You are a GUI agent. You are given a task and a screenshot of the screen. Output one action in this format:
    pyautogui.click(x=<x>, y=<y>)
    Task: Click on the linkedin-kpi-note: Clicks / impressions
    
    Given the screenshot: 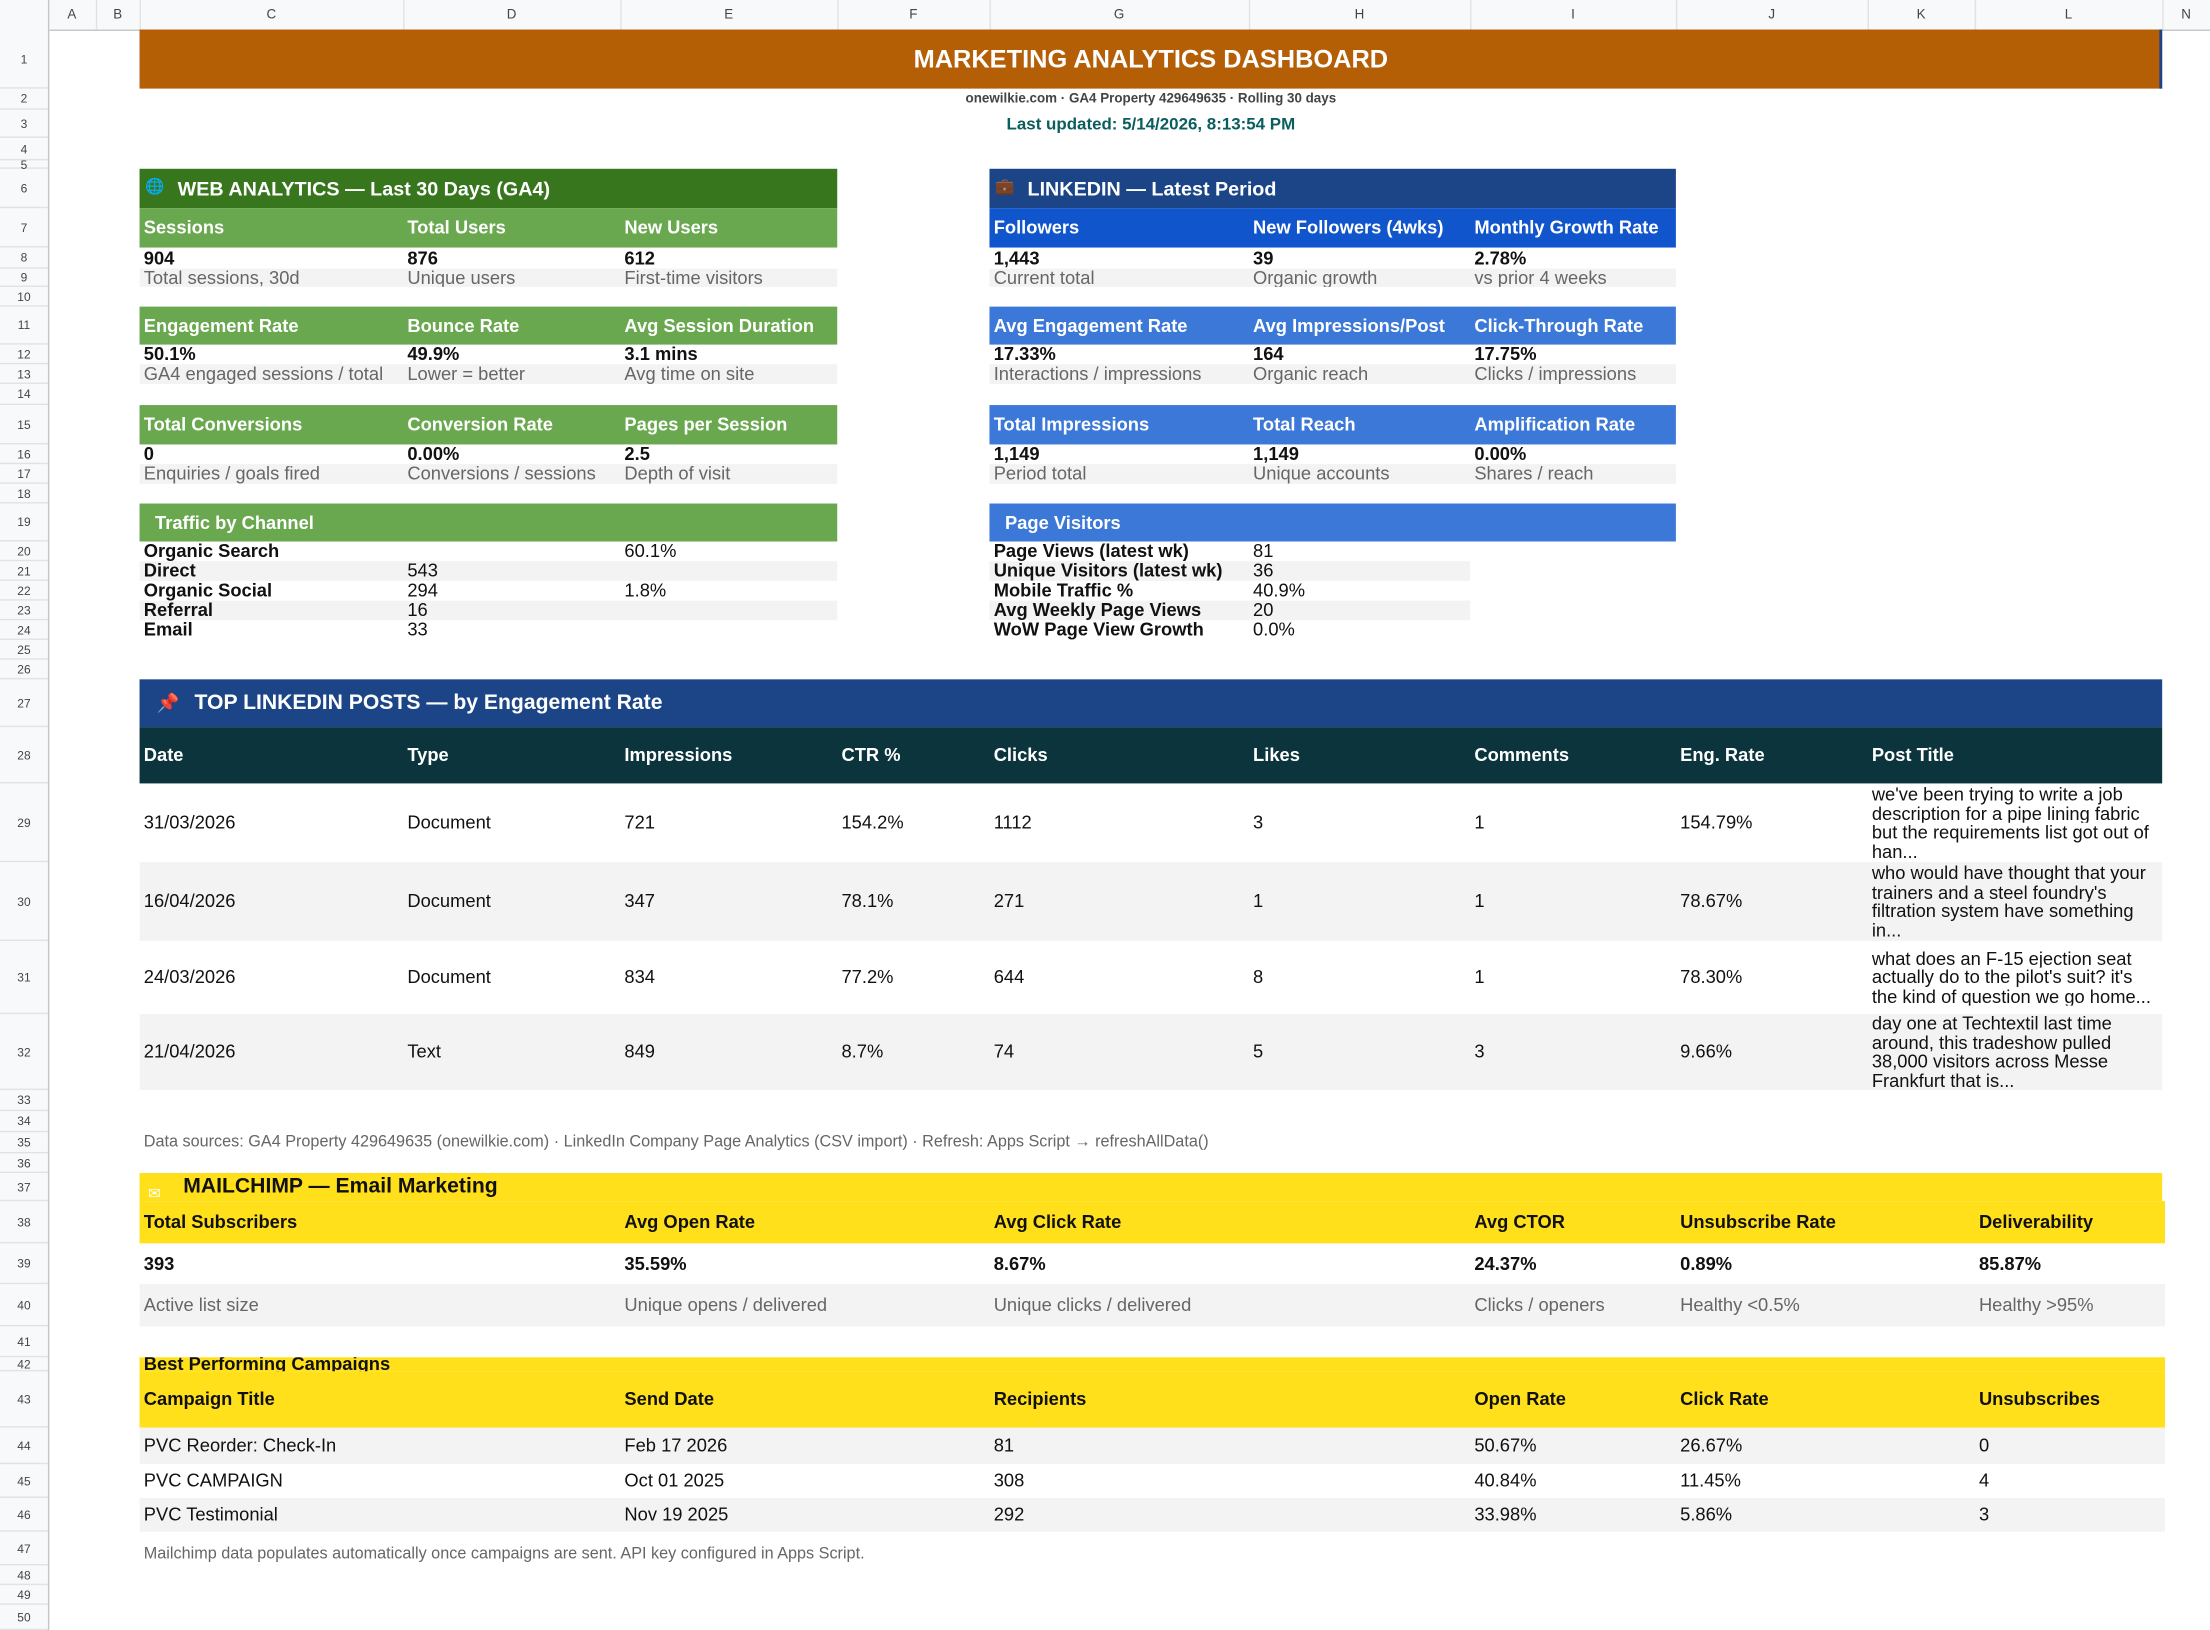 What is the action you would take?
    pyautogui.click(x=1555, y=374)
    